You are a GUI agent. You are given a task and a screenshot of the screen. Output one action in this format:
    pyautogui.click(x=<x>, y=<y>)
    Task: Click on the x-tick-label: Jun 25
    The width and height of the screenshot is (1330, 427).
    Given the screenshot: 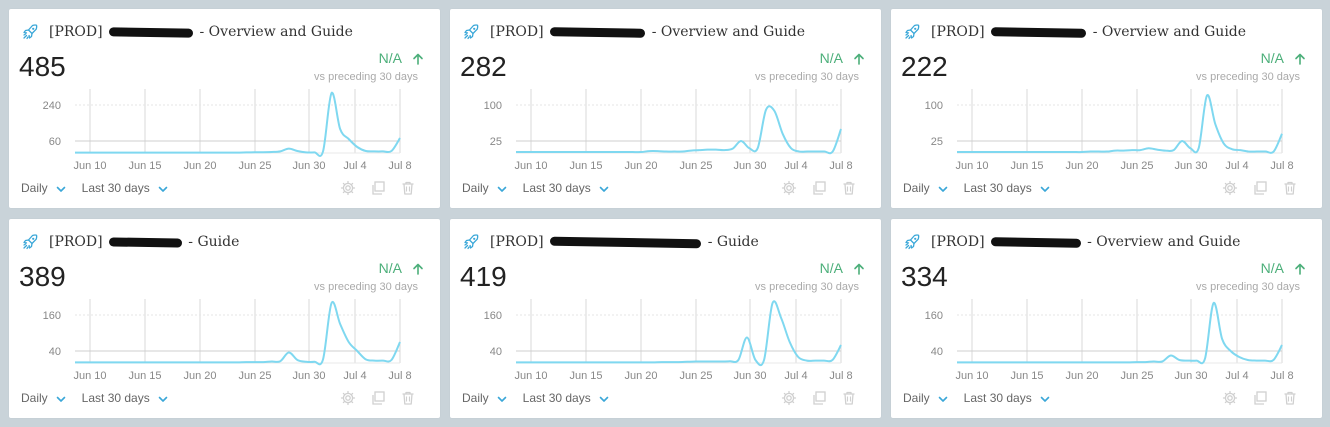 What is the action you would take?
    pyautogui.click(x=254, y=376)
    